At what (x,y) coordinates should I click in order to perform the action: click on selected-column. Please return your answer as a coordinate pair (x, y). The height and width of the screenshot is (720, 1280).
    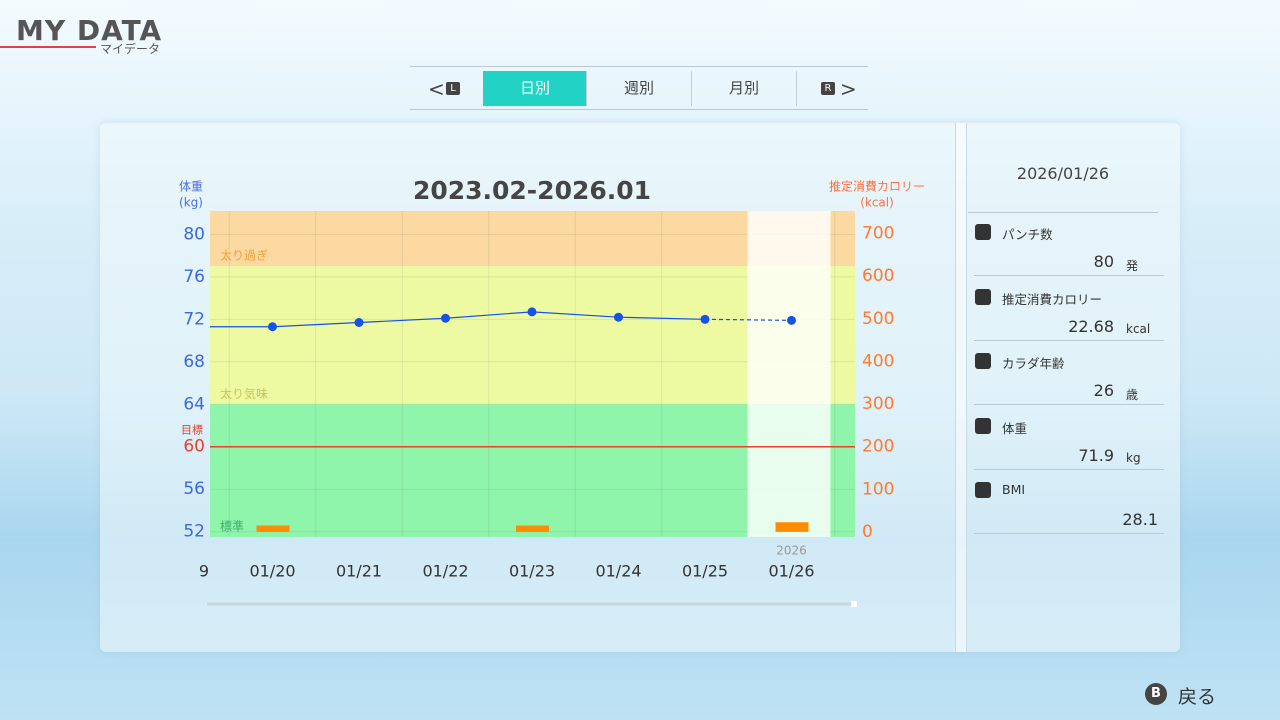
    Looking at the image, I should click on (789, 374).